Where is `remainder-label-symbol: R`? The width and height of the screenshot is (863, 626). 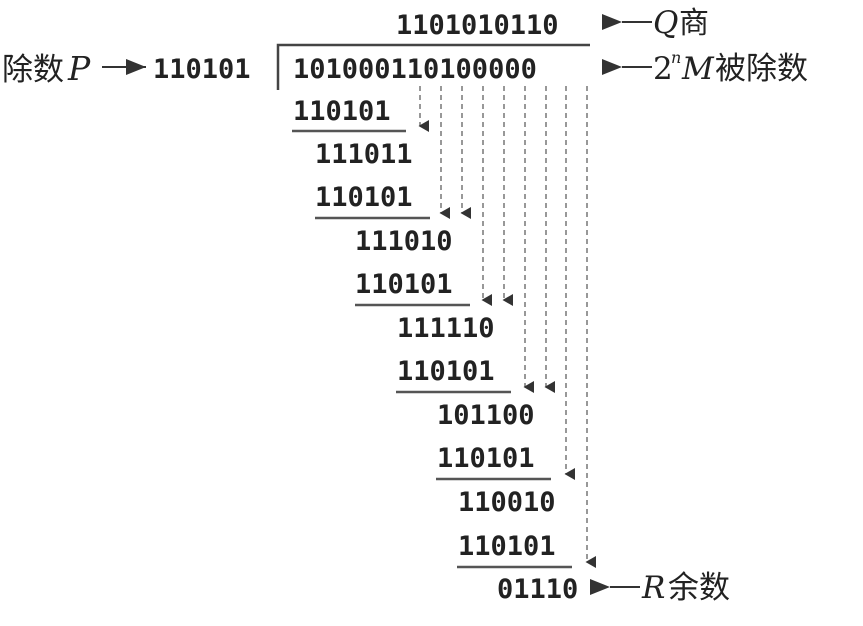 remainder-label-symbol: R is located at coordinates (653, 588).